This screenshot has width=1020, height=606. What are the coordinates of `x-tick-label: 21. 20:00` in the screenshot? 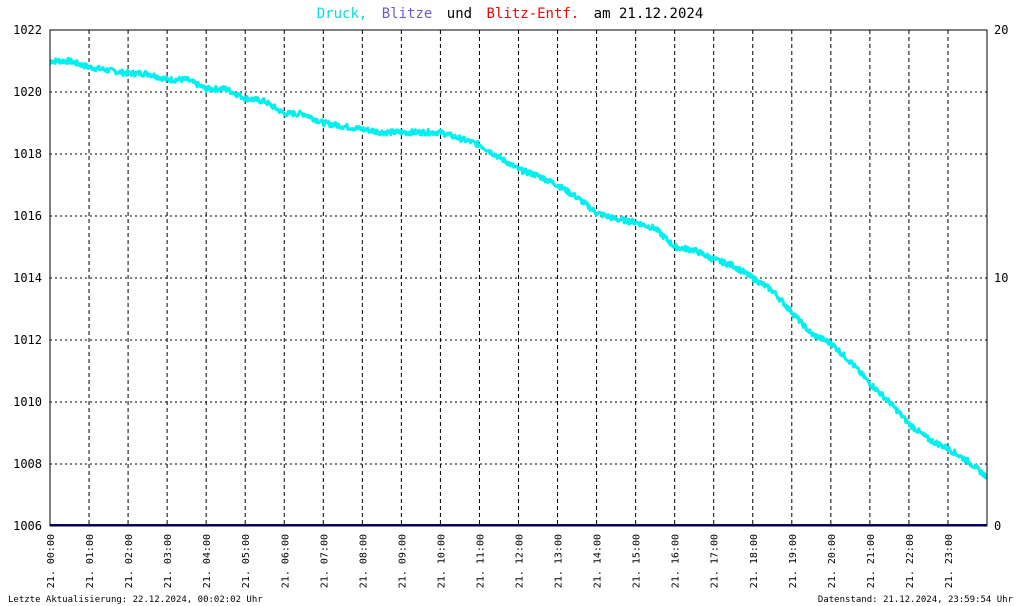 It's located at (832, 561).